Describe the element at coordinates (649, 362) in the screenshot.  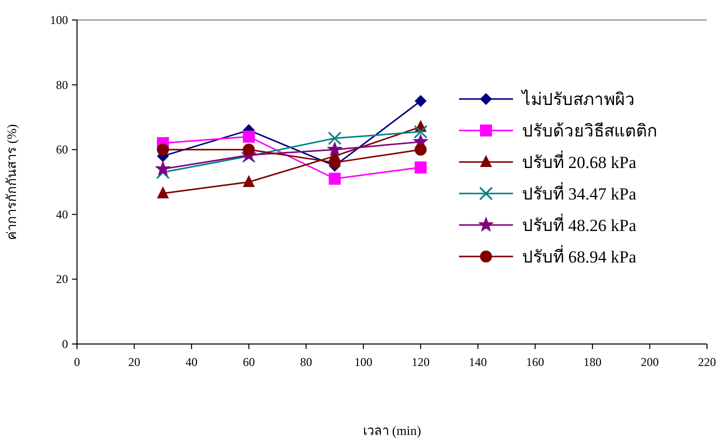
I see `x-tick-label: 200` at that location.